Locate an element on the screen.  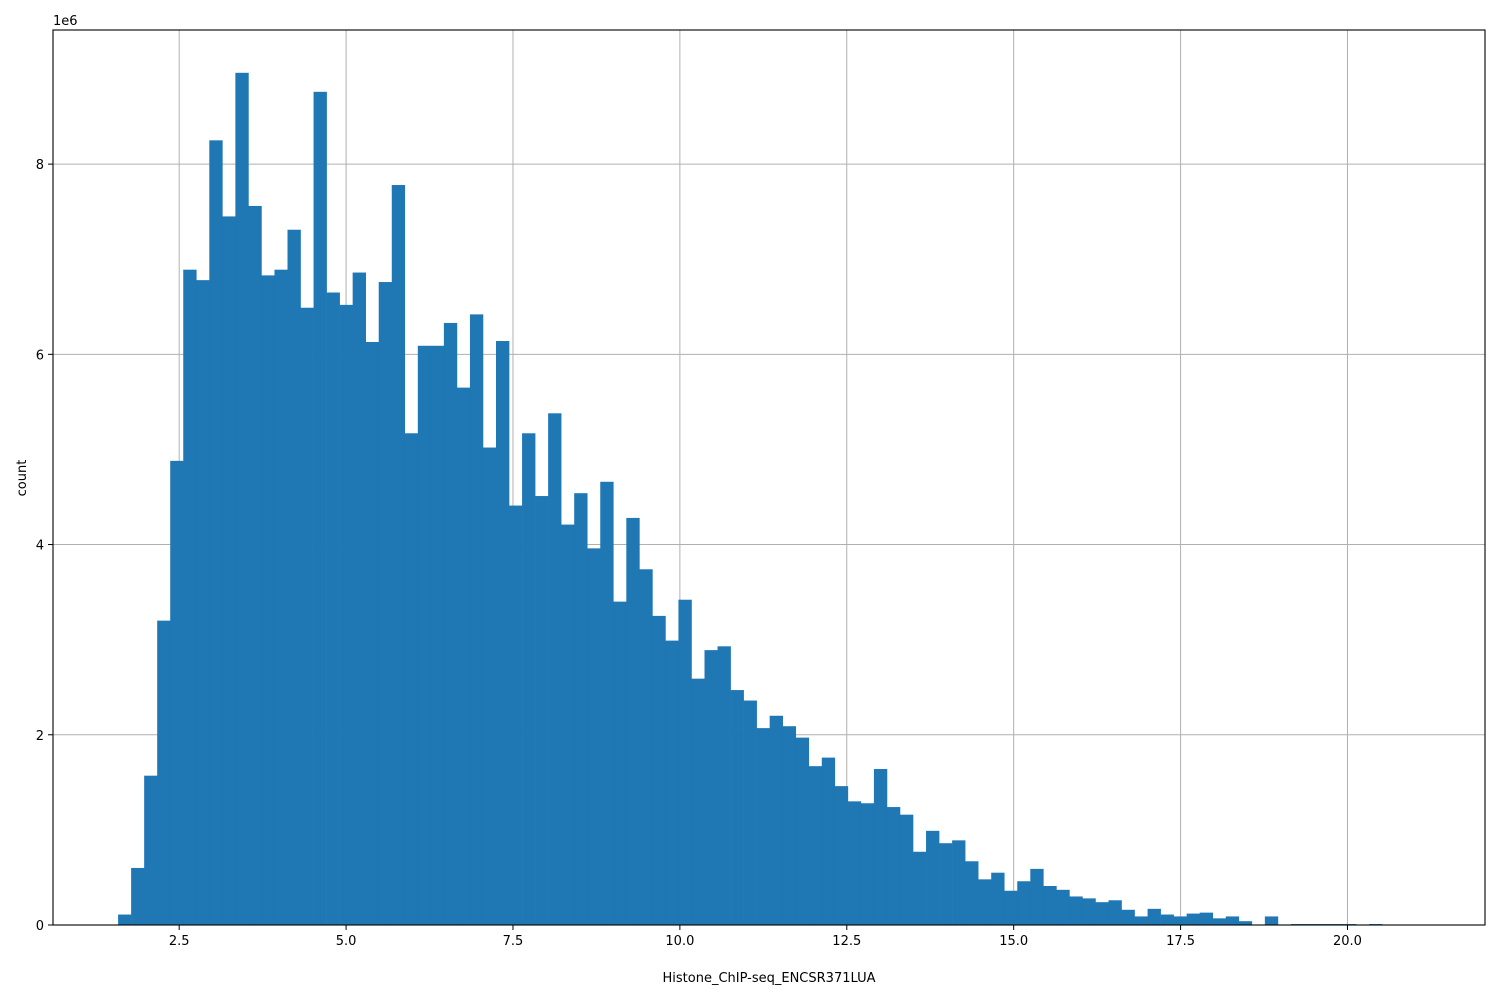
y-tick-label: 0 is located at coordinates (40, 926).